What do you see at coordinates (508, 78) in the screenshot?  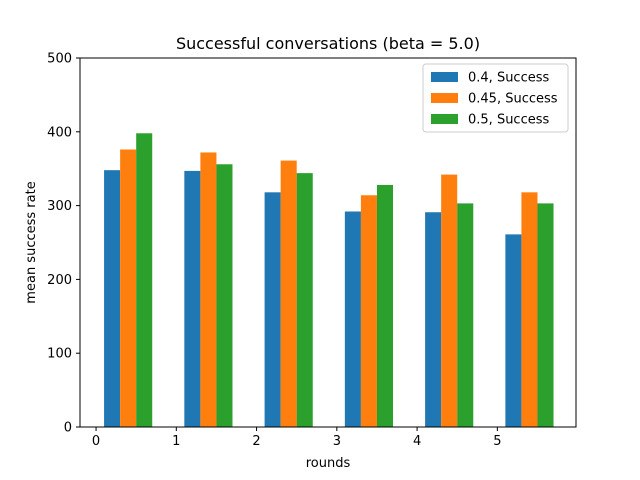 I see `legend-label-1: 0.4, Success` at bounding box center [508, 78].